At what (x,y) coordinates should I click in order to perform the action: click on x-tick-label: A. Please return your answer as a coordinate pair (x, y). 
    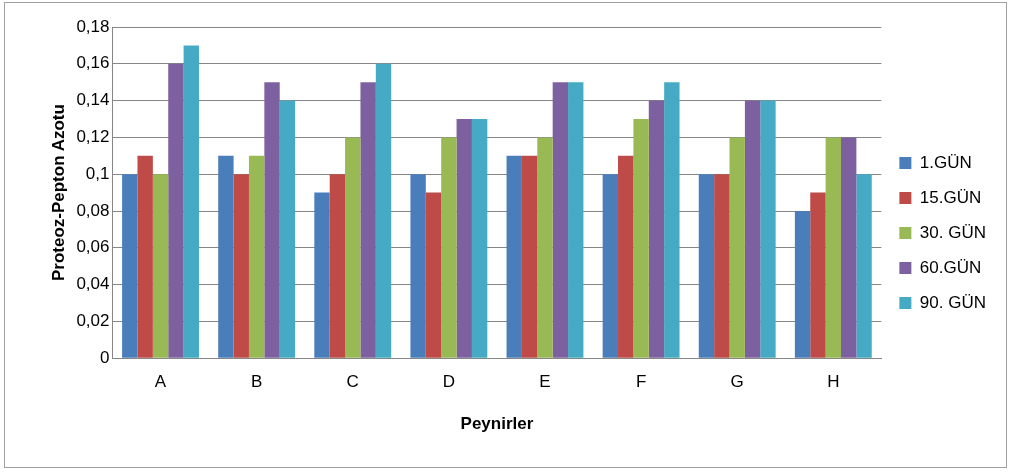
    Looking at the image, I should click on (160, 382).